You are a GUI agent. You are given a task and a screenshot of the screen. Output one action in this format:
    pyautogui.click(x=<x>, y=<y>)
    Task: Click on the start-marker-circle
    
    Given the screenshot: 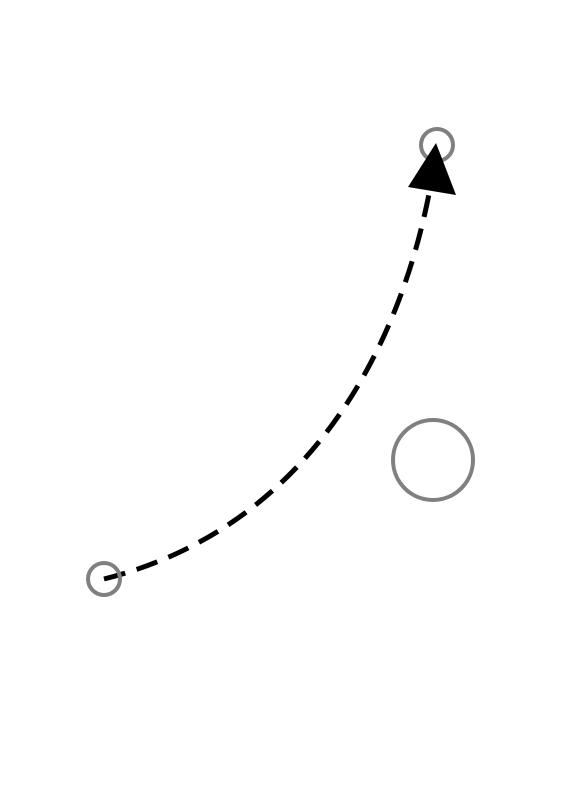 What is the action you would take?
    pyautogui.click(x=104, y=579)
    